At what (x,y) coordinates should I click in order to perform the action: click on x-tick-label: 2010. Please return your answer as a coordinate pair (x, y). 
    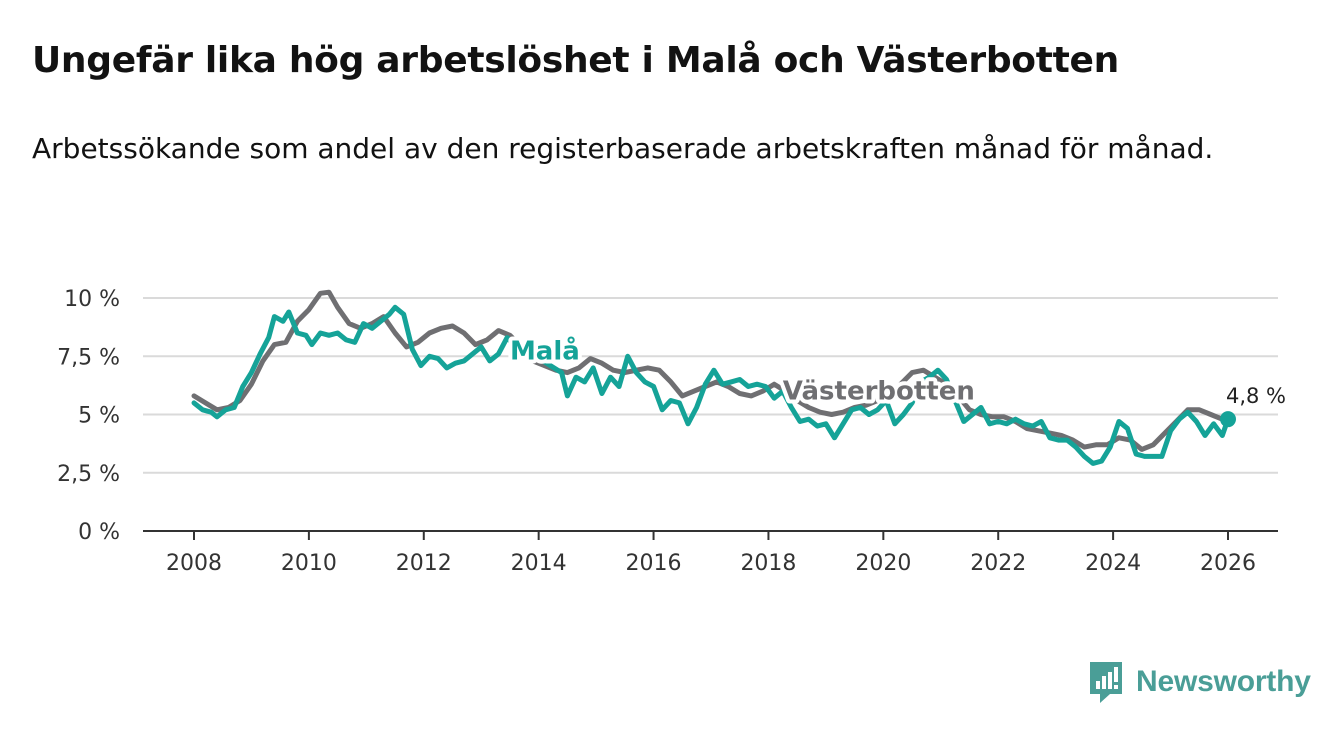
    Looking at the image, I should click on (309, 563).